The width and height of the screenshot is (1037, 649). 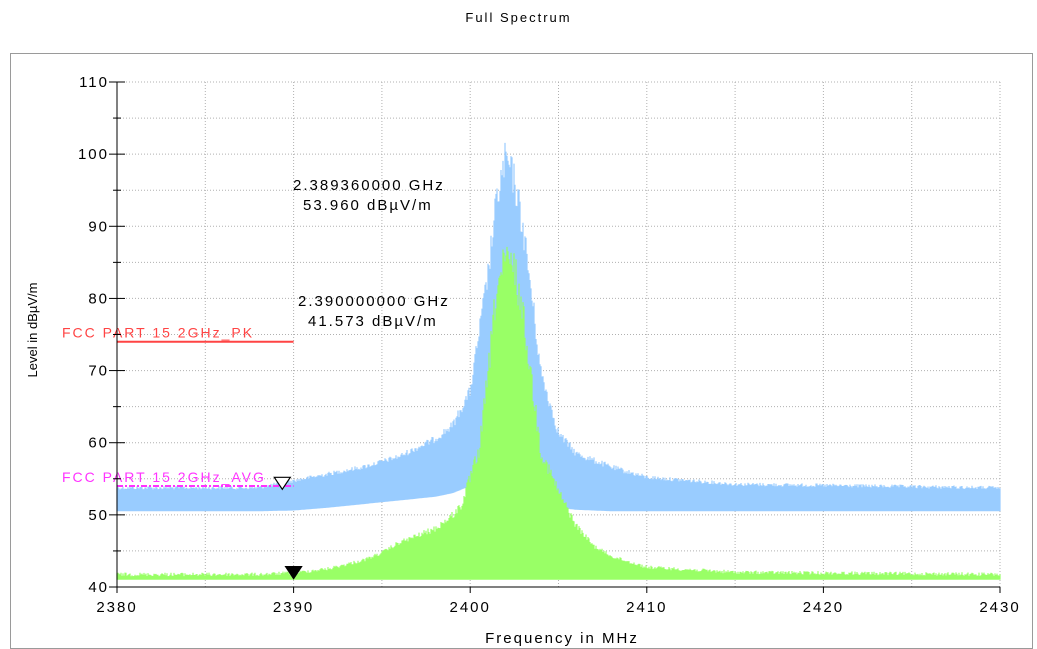 What do you see at coordinates (823, 607) in the screenshot?
I see `x-tick-label: 2420` at bounding box center [823, 607].